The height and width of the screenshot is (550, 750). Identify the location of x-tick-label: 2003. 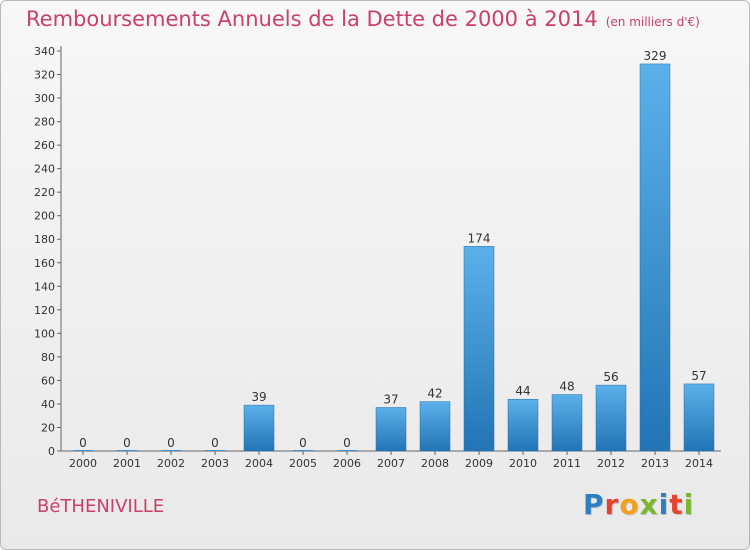
(215, 463).